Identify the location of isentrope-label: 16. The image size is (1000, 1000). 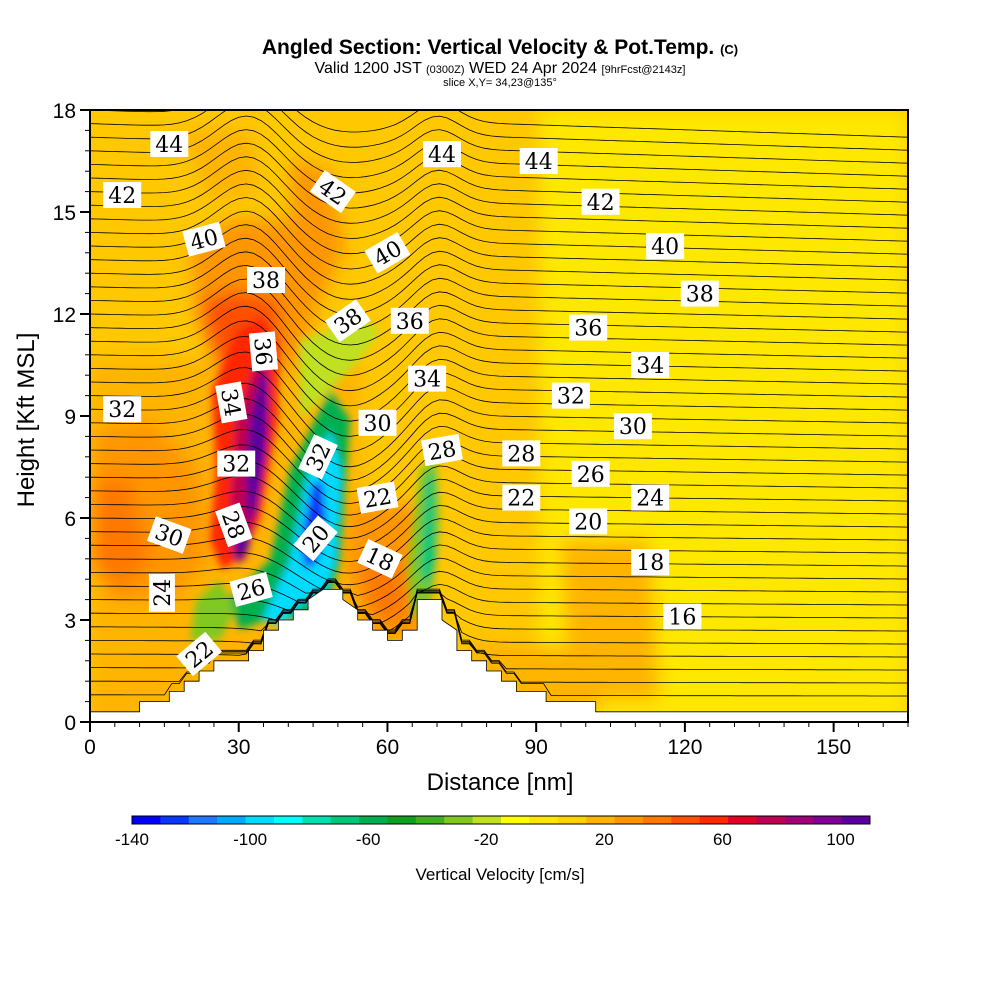
(682, 617).